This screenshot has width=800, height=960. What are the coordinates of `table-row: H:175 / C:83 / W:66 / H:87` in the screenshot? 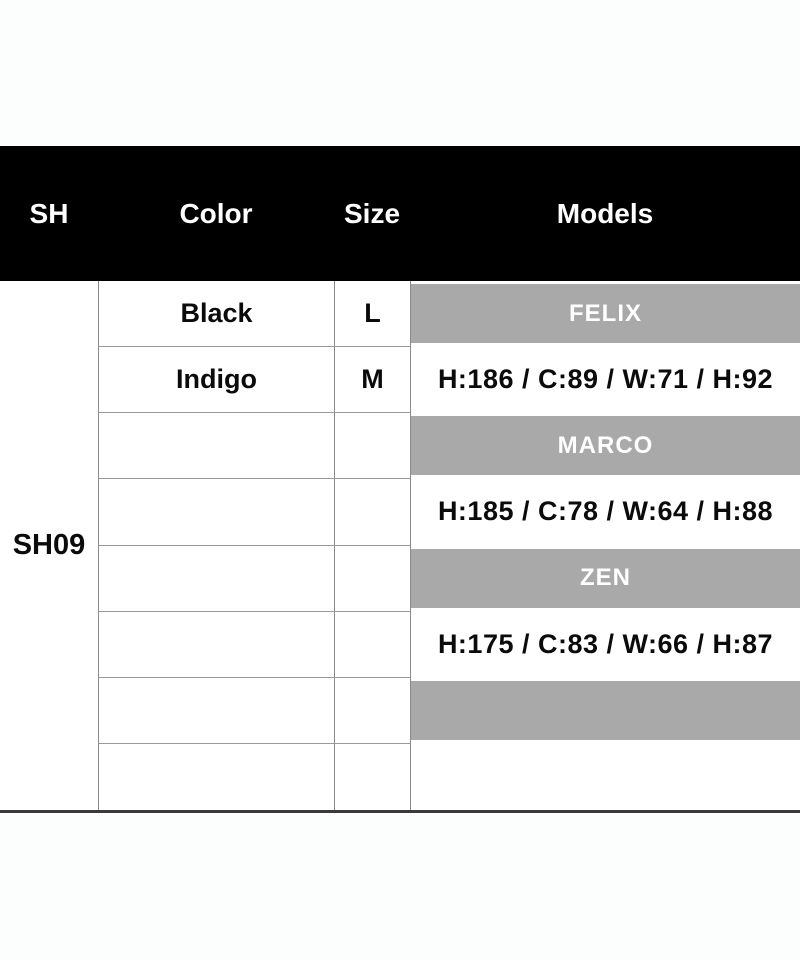 It's located at (449, 644).